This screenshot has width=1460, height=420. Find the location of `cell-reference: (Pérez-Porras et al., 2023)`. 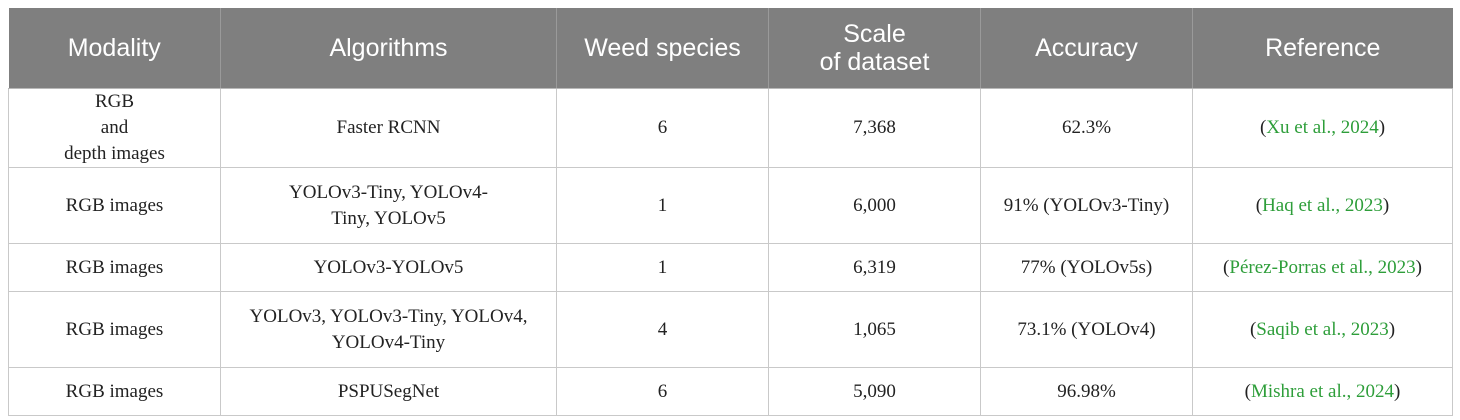

cell-reference: (Pérez-Porras et al., 2023) is located at coordinates (1322, 267).